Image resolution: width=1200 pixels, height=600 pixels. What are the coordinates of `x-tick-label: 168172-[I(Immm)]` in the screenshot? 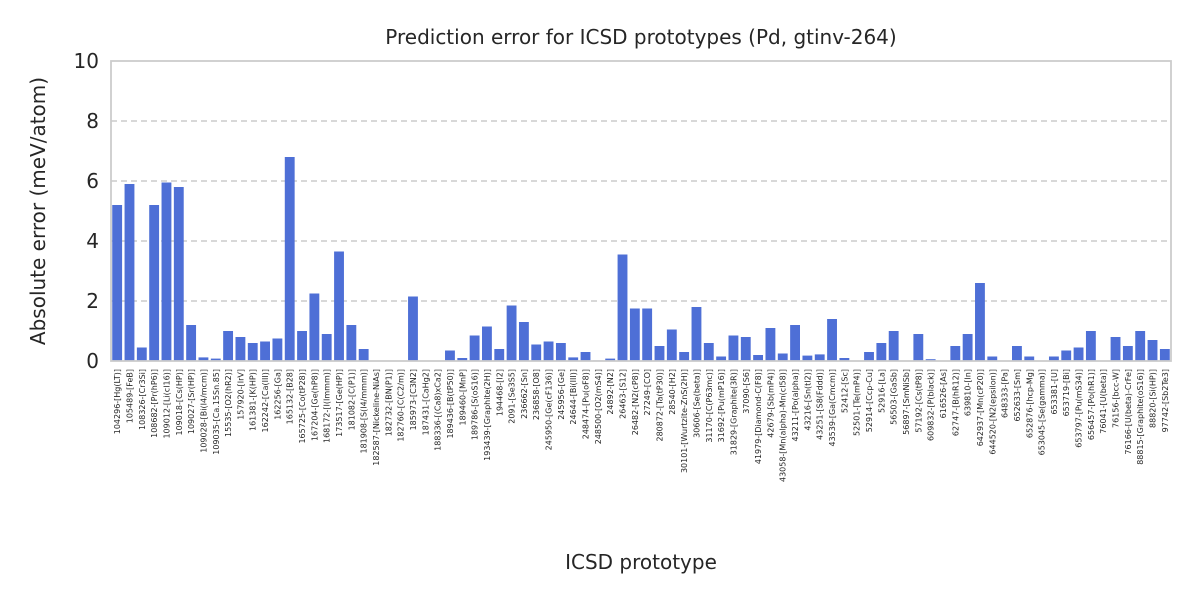 It's located at (327, 406).